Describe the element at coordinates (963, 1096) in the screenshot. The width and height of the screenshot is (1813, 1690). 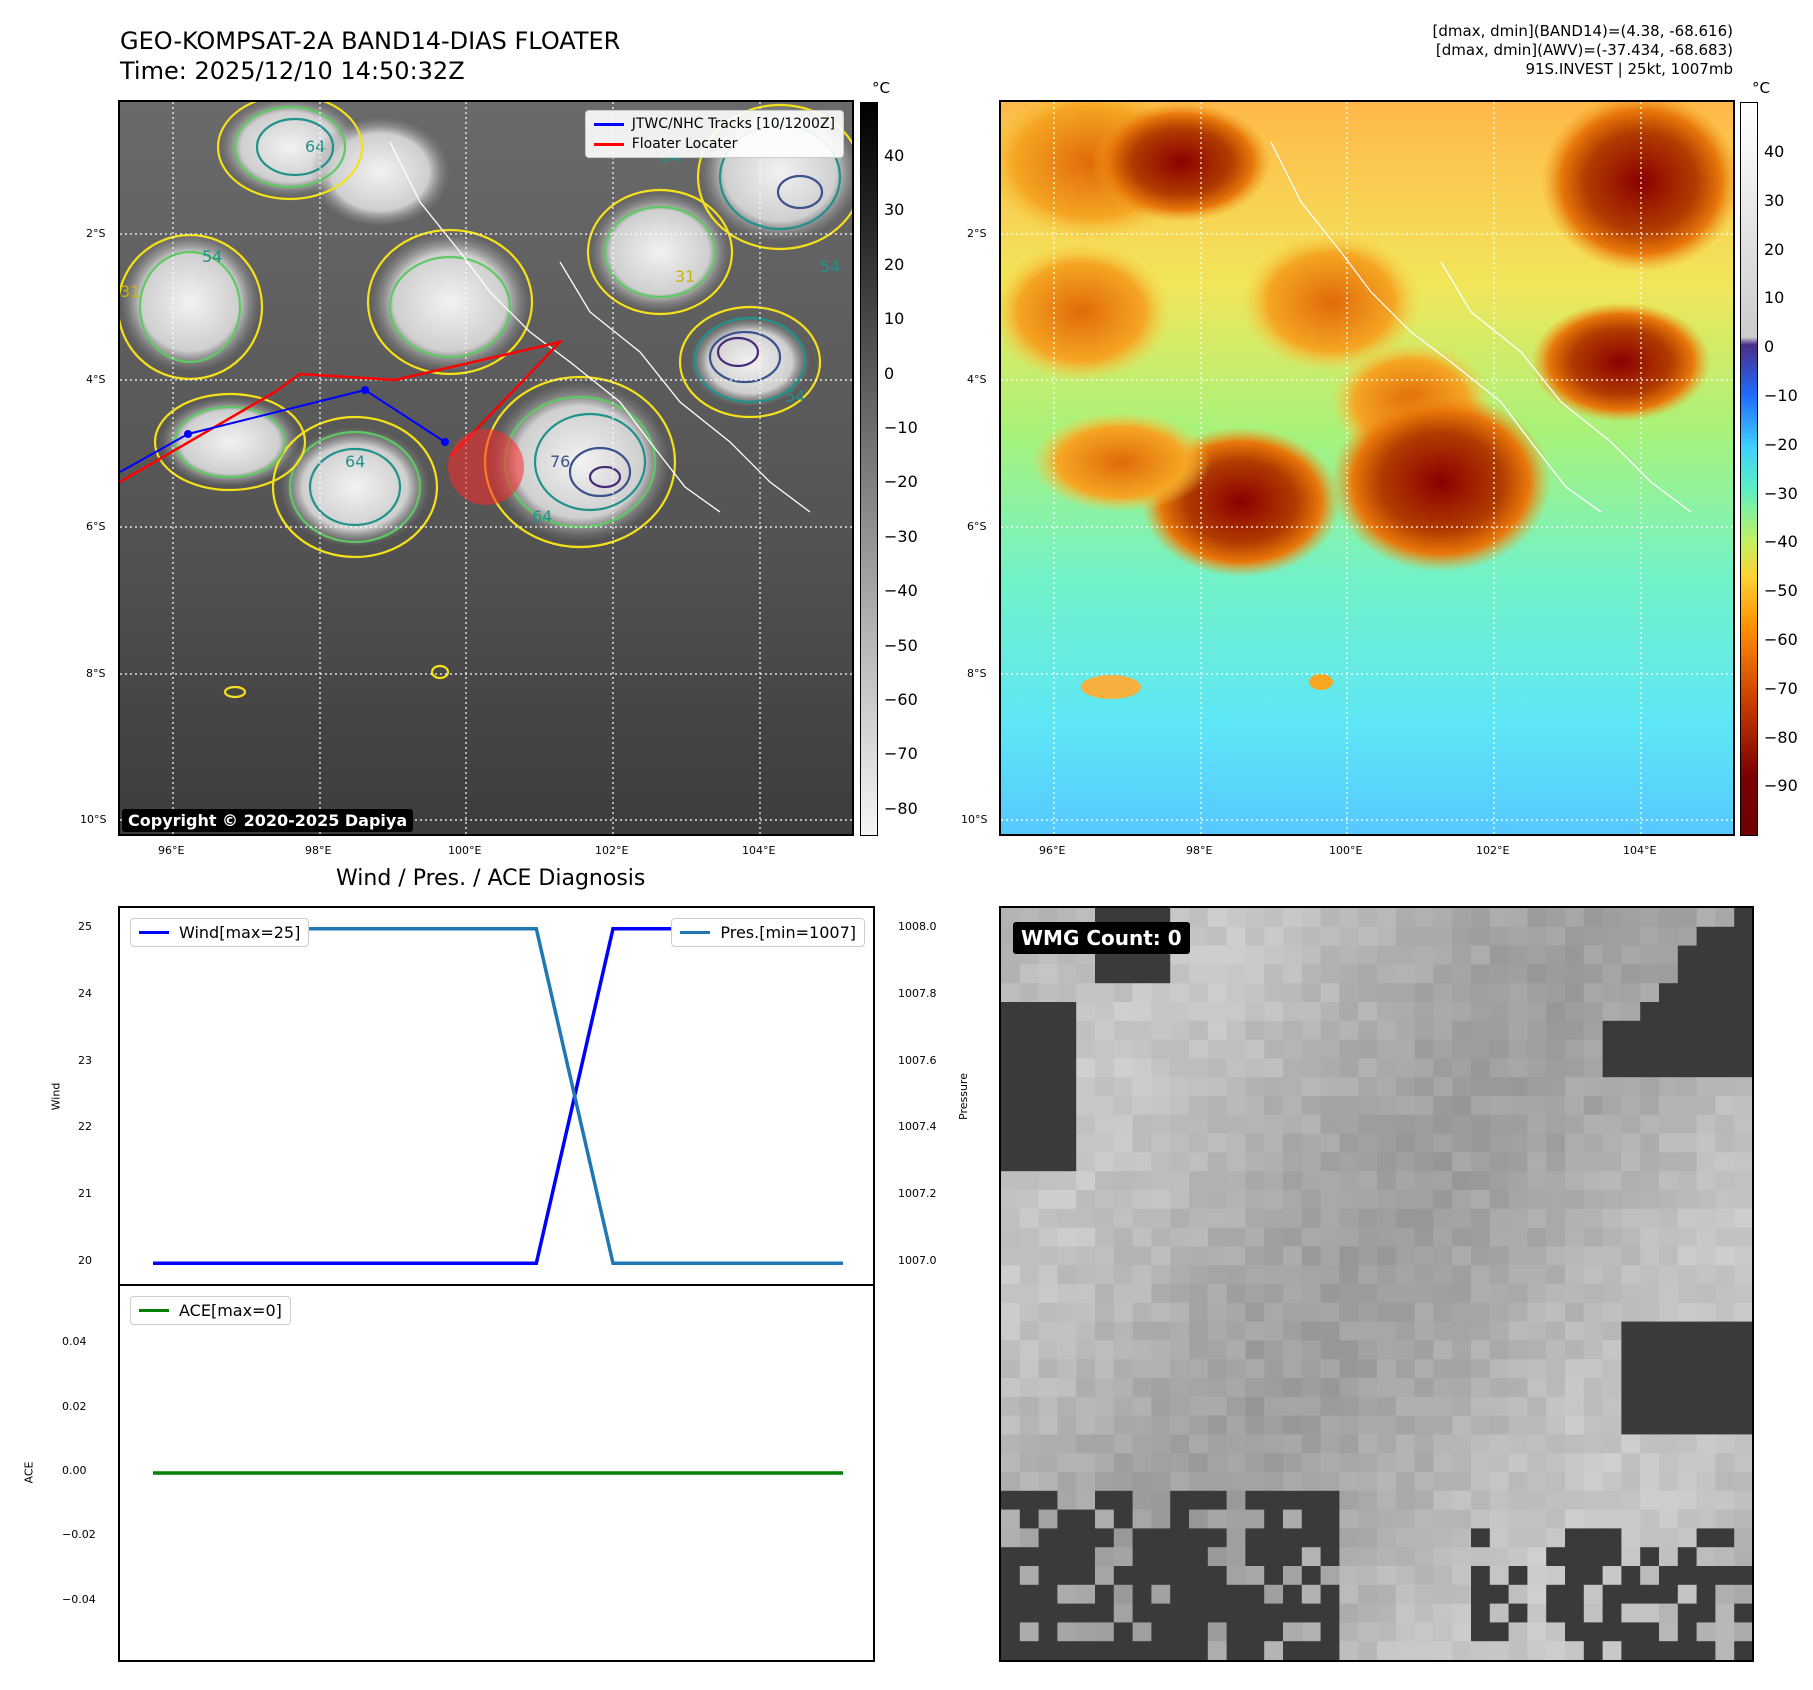
I see `pressure-axis-label: Pressure` at that location.